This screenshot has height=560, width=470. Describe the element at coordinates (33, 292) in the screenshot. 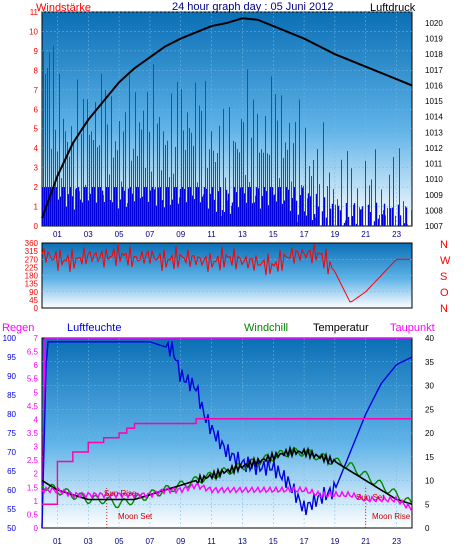

I see `windrichtung-tick: 90` at that location.